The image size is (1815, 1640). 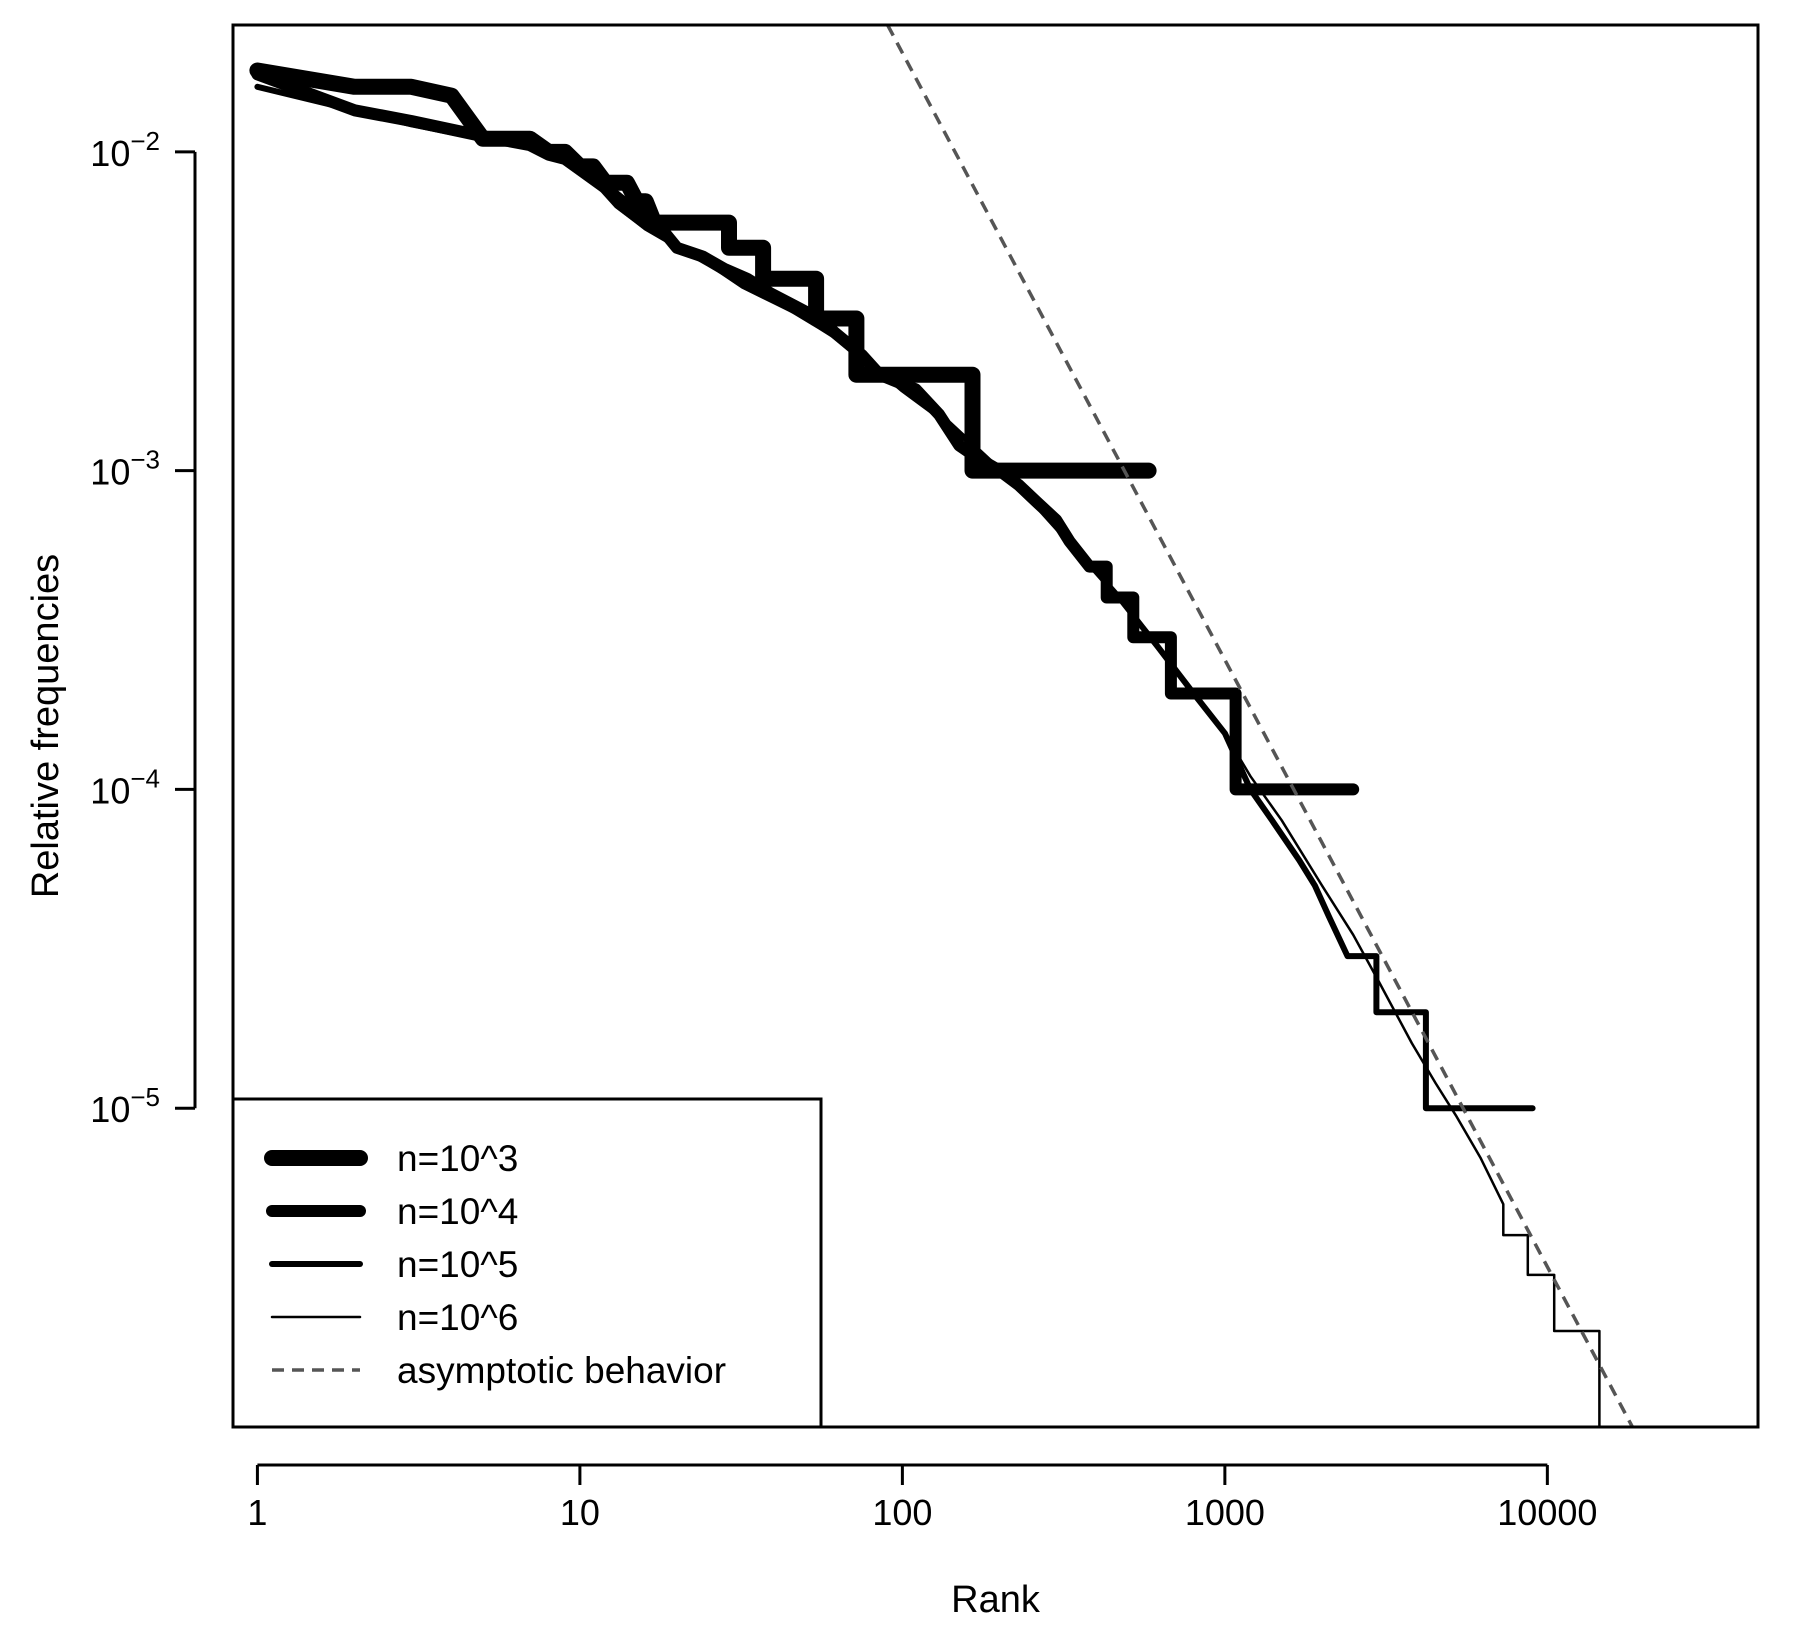 What do you see at coordinates (1547, 1512) in the screenshot?
I see `x-tick-label: 10000` at bounding box center [1547, 1512].